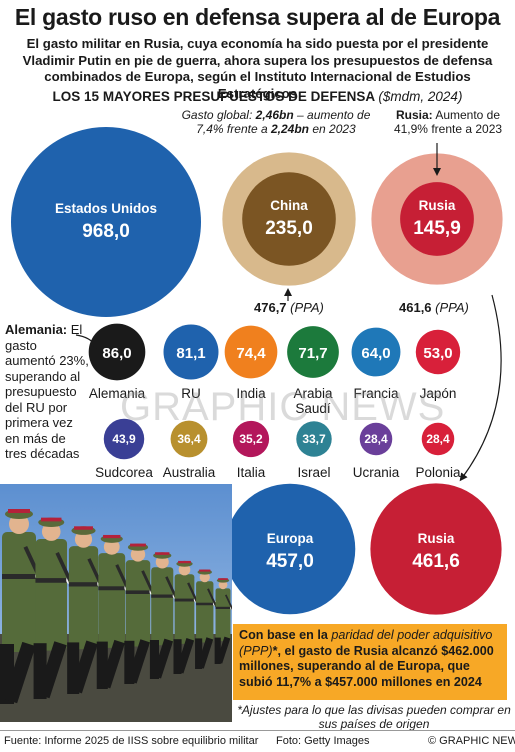 This screenshot has height=752, width=515. Describe the element at coordinates (106, 208) in the screenshot. I see `bubble-name-estados-unidos: Estados Unidos` at that location.